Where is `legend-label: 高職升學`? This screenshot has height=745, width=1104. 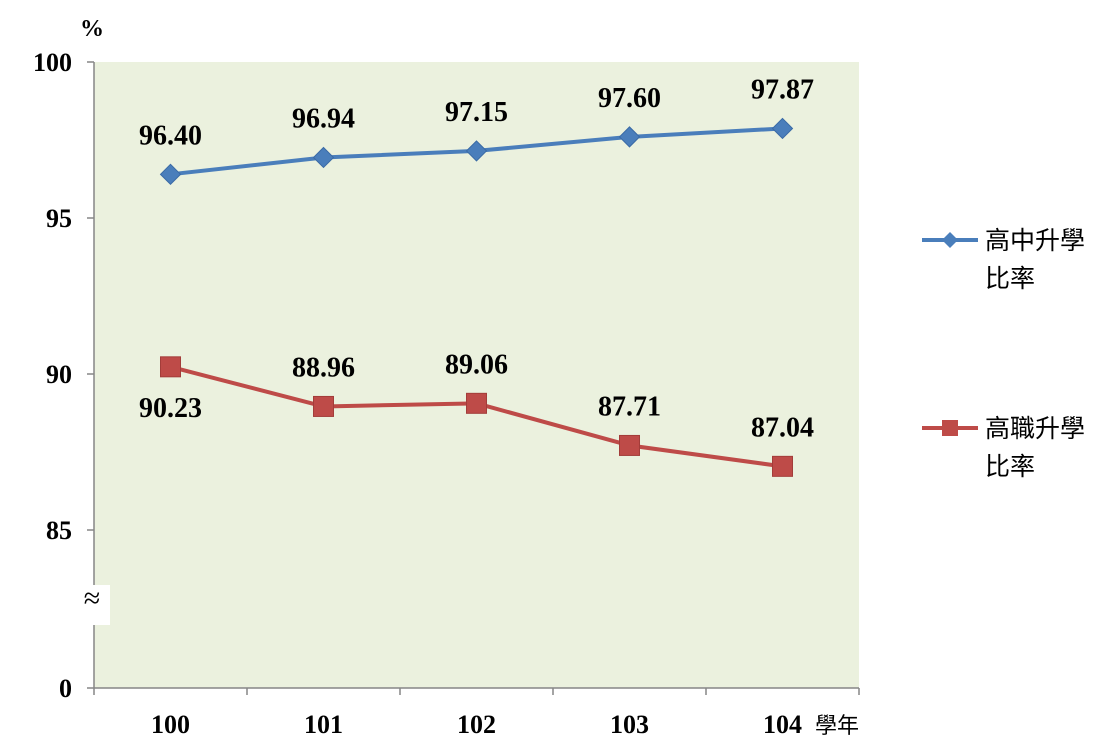
legend-label: 高職升學 is located at coordinates (1035, 428).